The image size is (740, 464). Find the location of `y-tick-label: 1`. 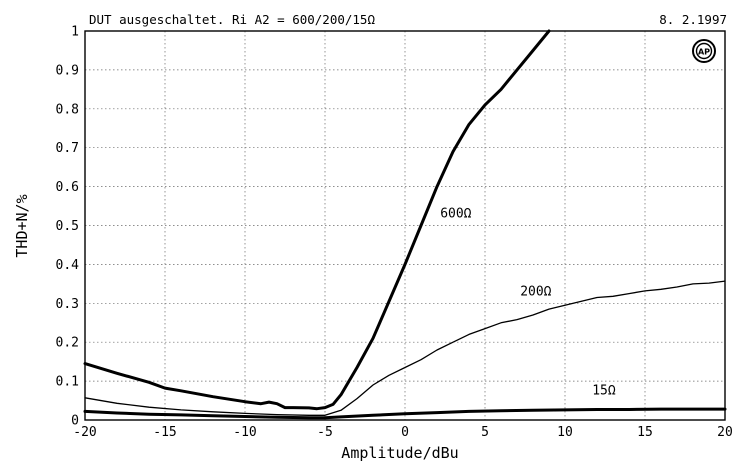

y-tick-label: 1 is located at coordinates (75, 32).